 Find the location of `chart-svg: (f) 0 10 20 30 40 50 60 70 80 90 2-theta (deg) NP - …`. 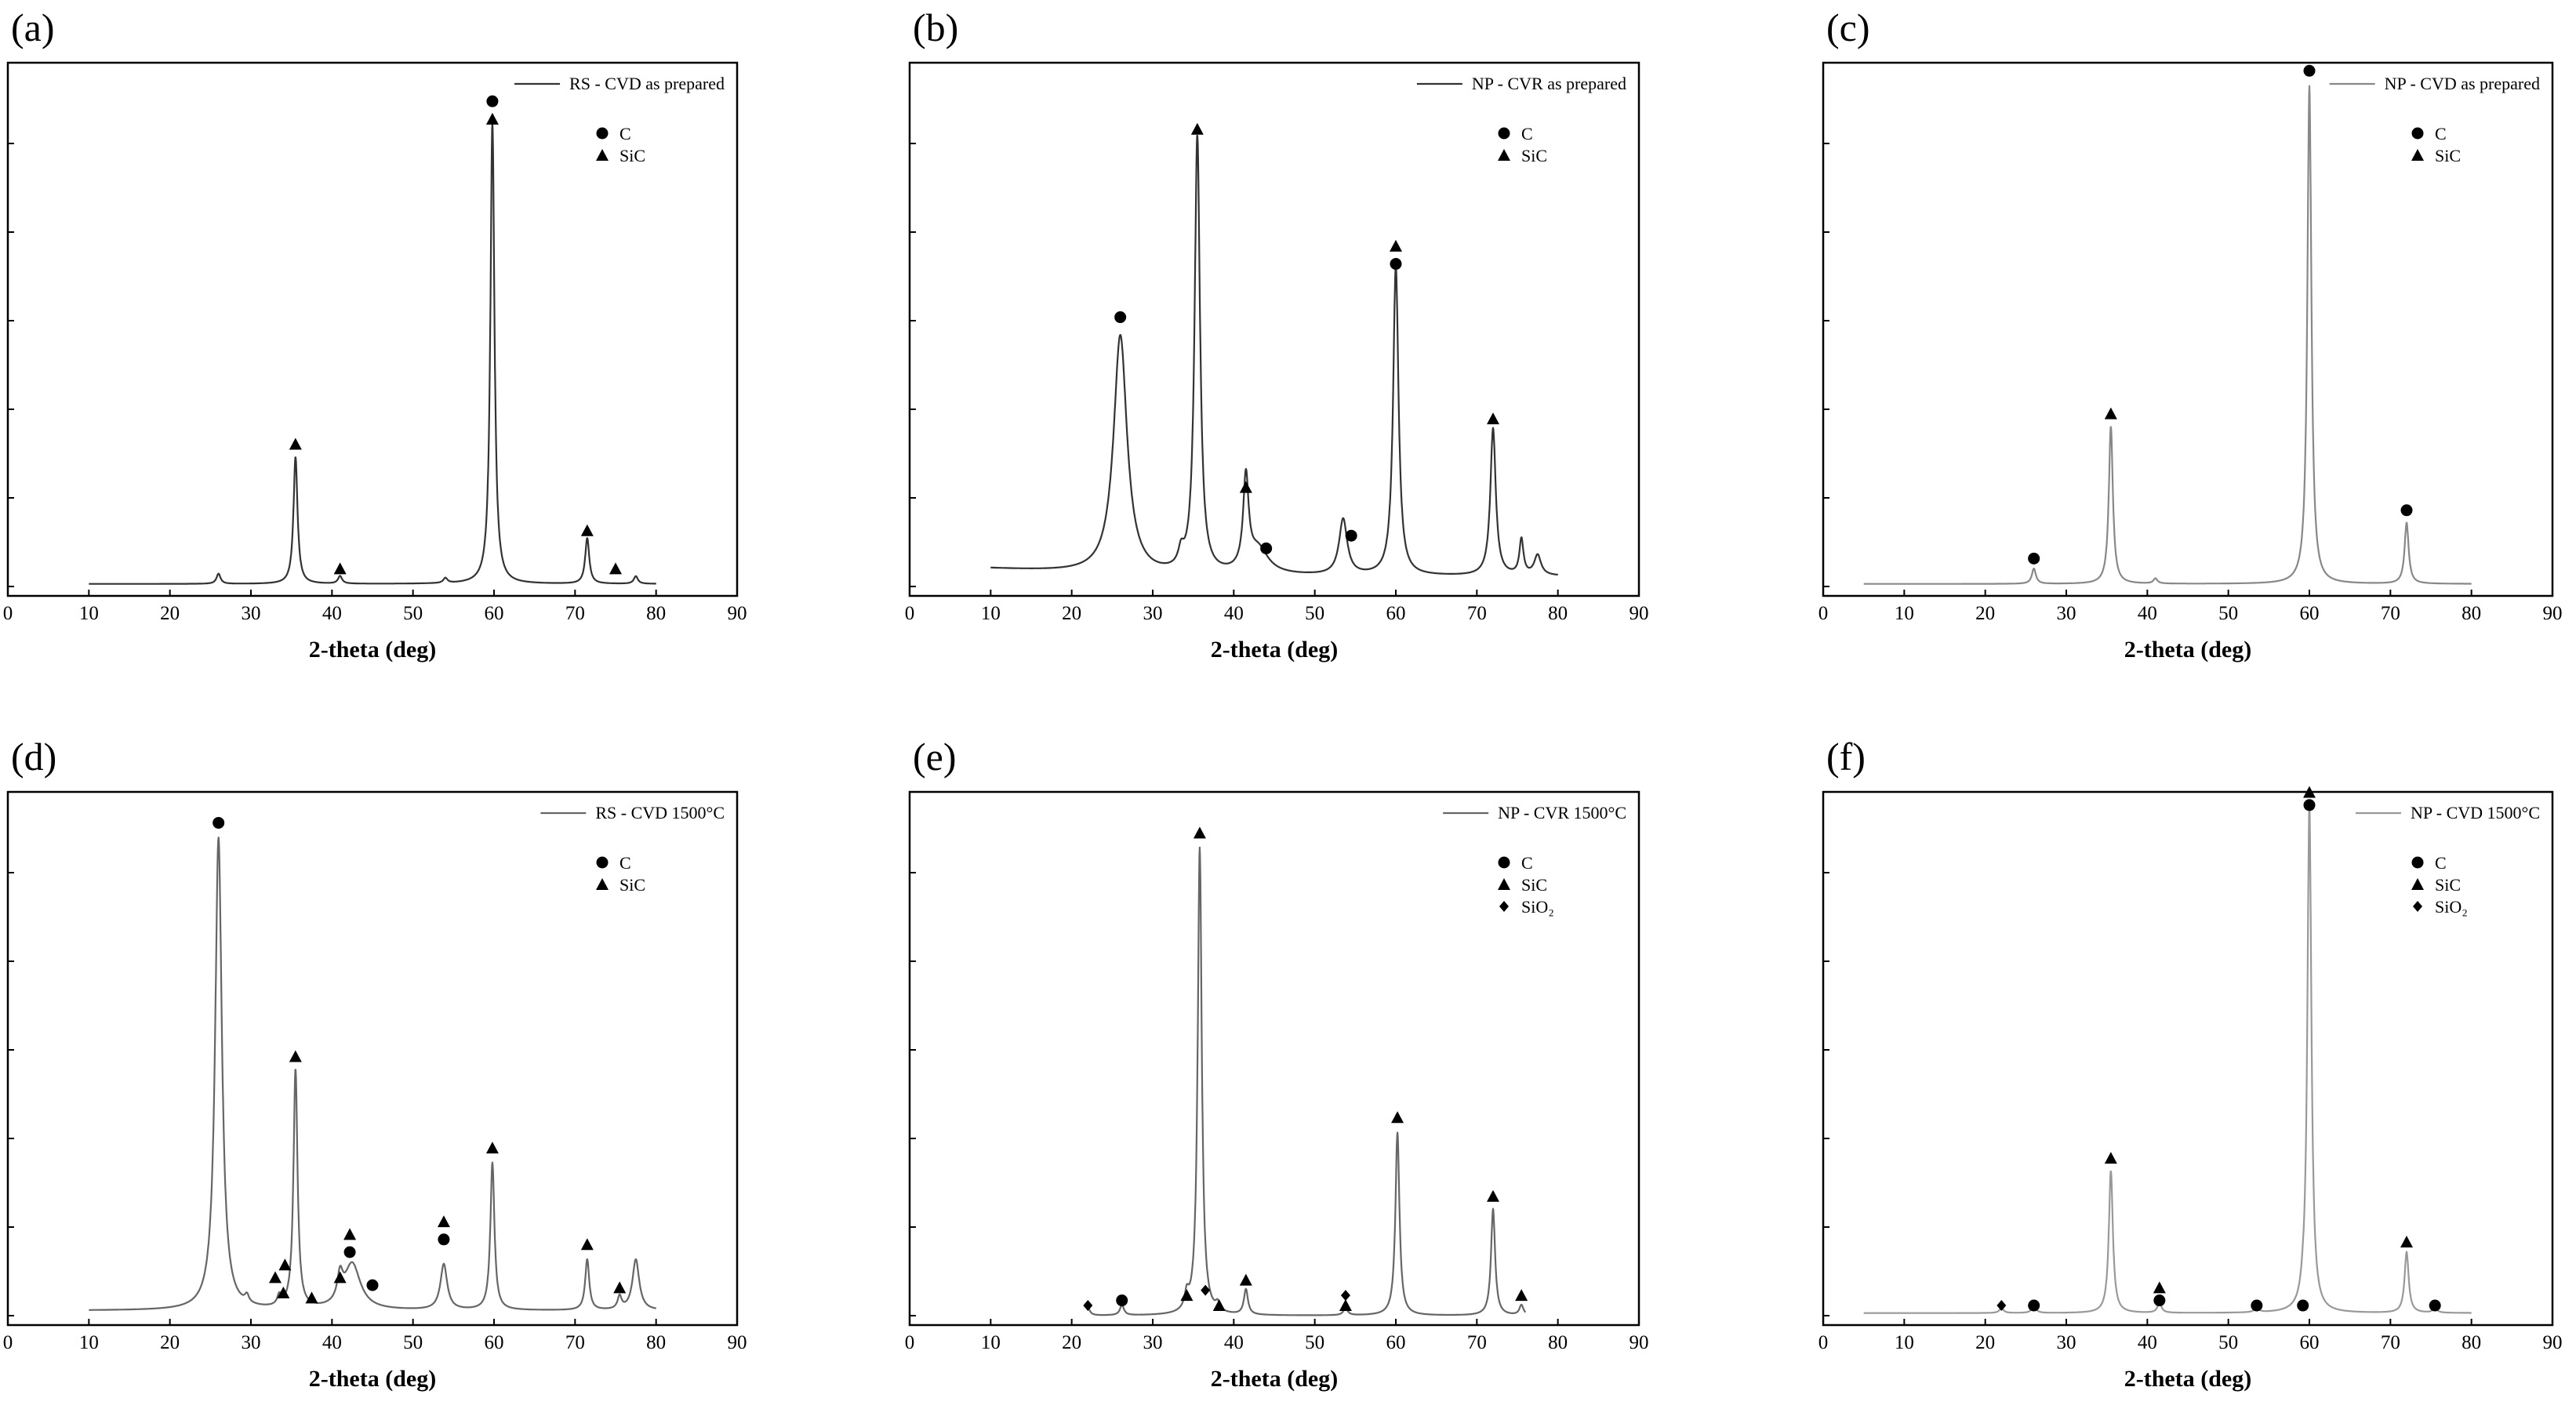

chart-svg: (f) 0 10 20 30 40 50 60 70 80 90 2-theta (deg) NP - … is located at coordinates (2190, 1063).